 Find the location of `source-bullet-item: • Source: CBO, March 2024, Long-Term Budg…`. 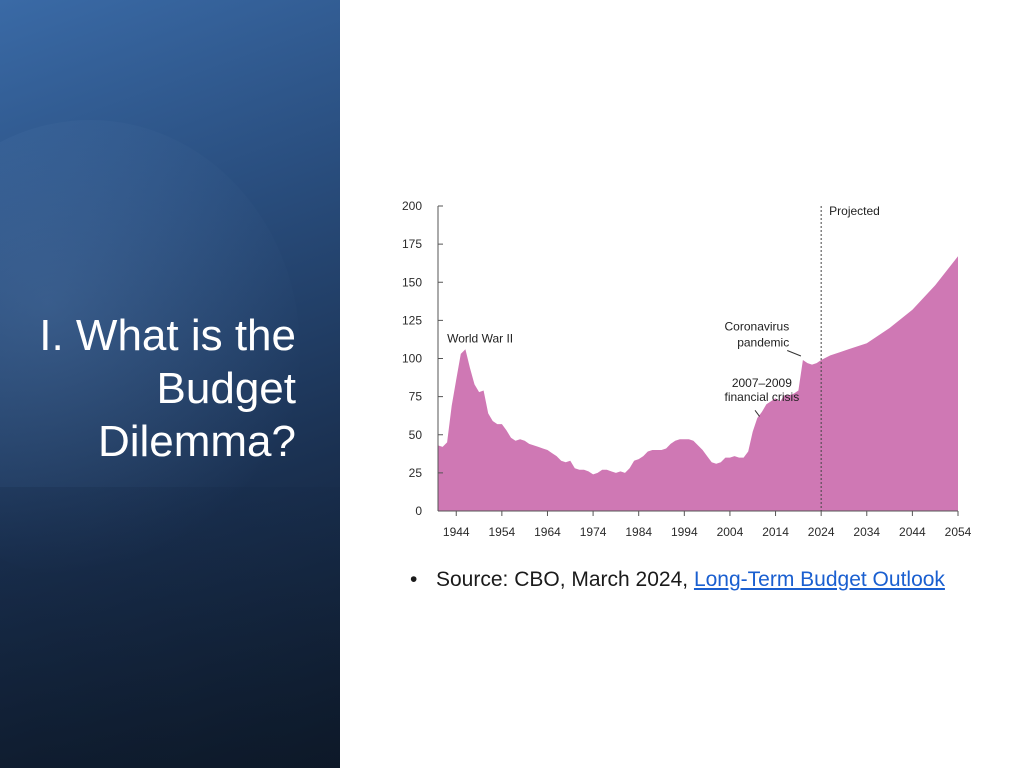

source-bullet-item: • Source: CBO, March 2024, Long-Term Budg… is located at coordinates (677, 580).